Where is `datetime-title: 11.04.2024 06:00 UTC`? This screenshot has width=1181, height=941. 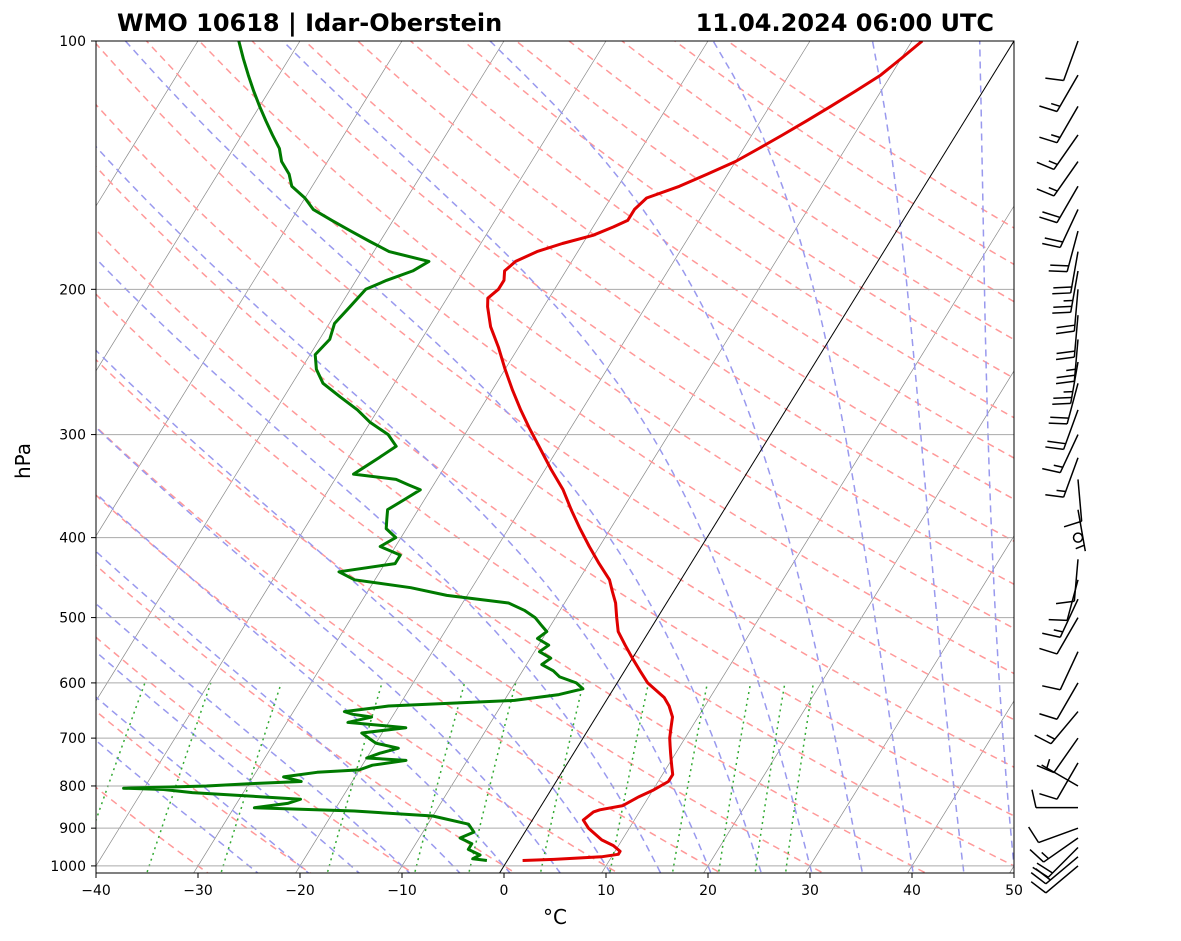
datetime-title: 11.04.2024 06:00 UTC is located at coordinates (845, 23).